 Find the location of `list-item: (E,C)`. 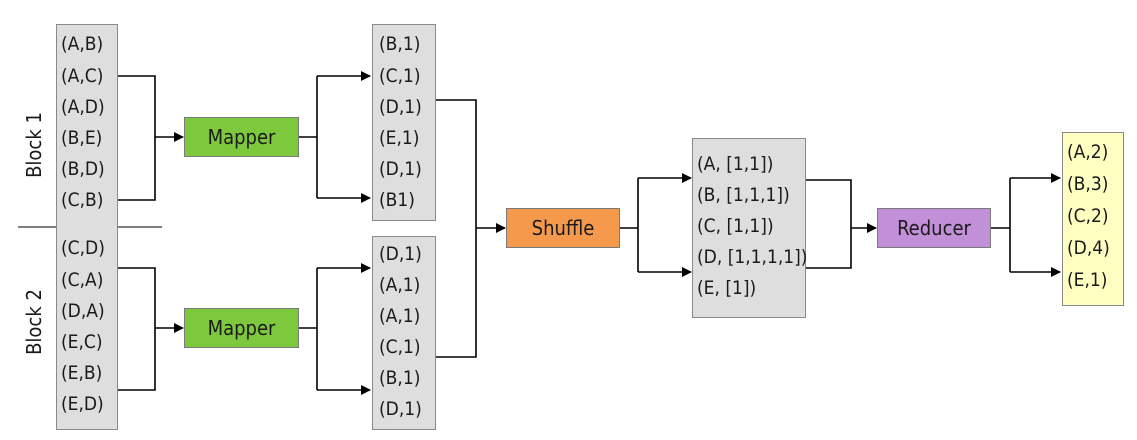

list-item: (E,C) is located at coordinates (82, 342).